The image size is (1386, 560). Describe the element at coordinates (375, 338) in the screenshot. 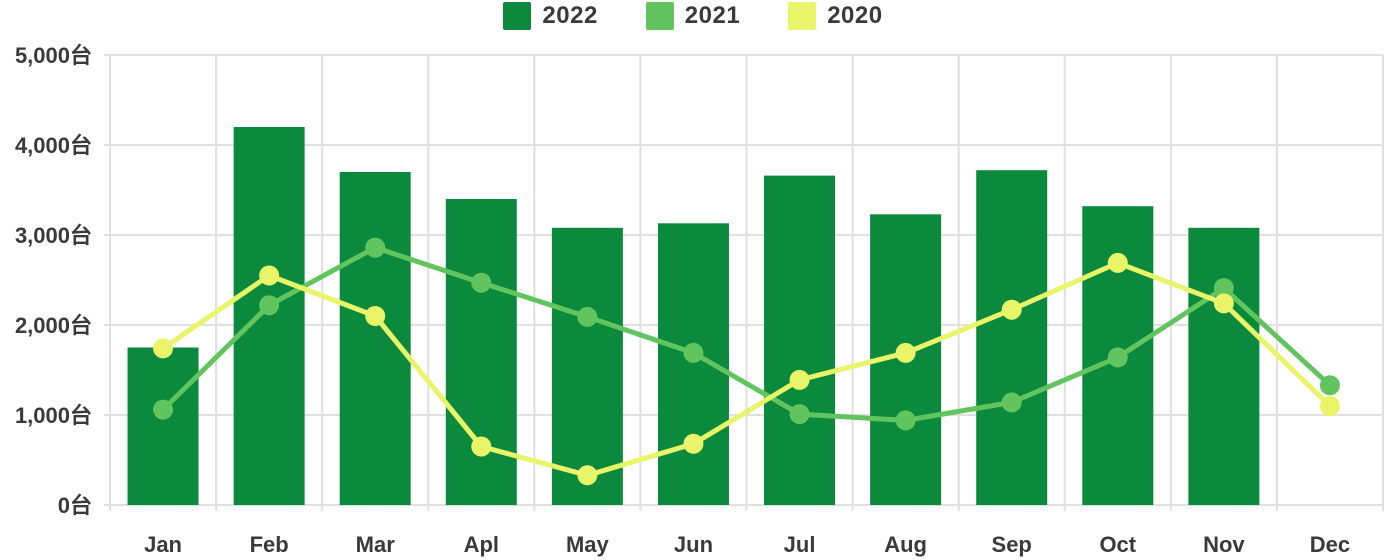

I see `bar-2022-Mar` at that location.